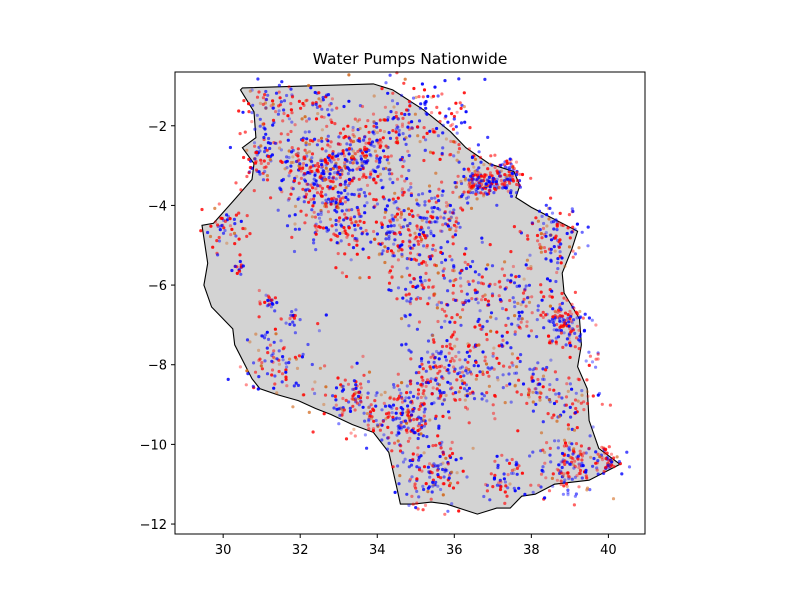 This screenshot has height=600, width=800. Describe the element at coordinates (157, 206) in the screenshot. I see `y-tick-label: −4` at that location.